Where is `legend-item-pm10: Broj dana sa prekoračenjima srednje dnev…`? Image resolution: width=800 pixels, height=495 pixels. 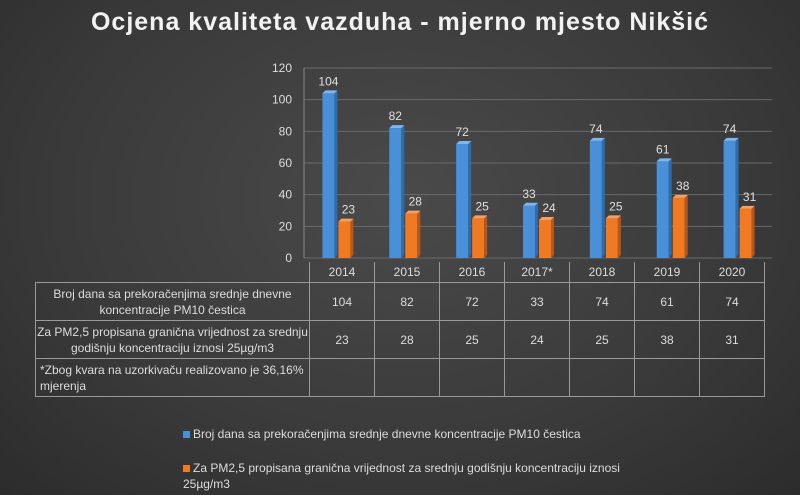
legend-item-pm10: Broj dana sa prekoračenjima srednje dnev… is located at coordinates (382, 434).